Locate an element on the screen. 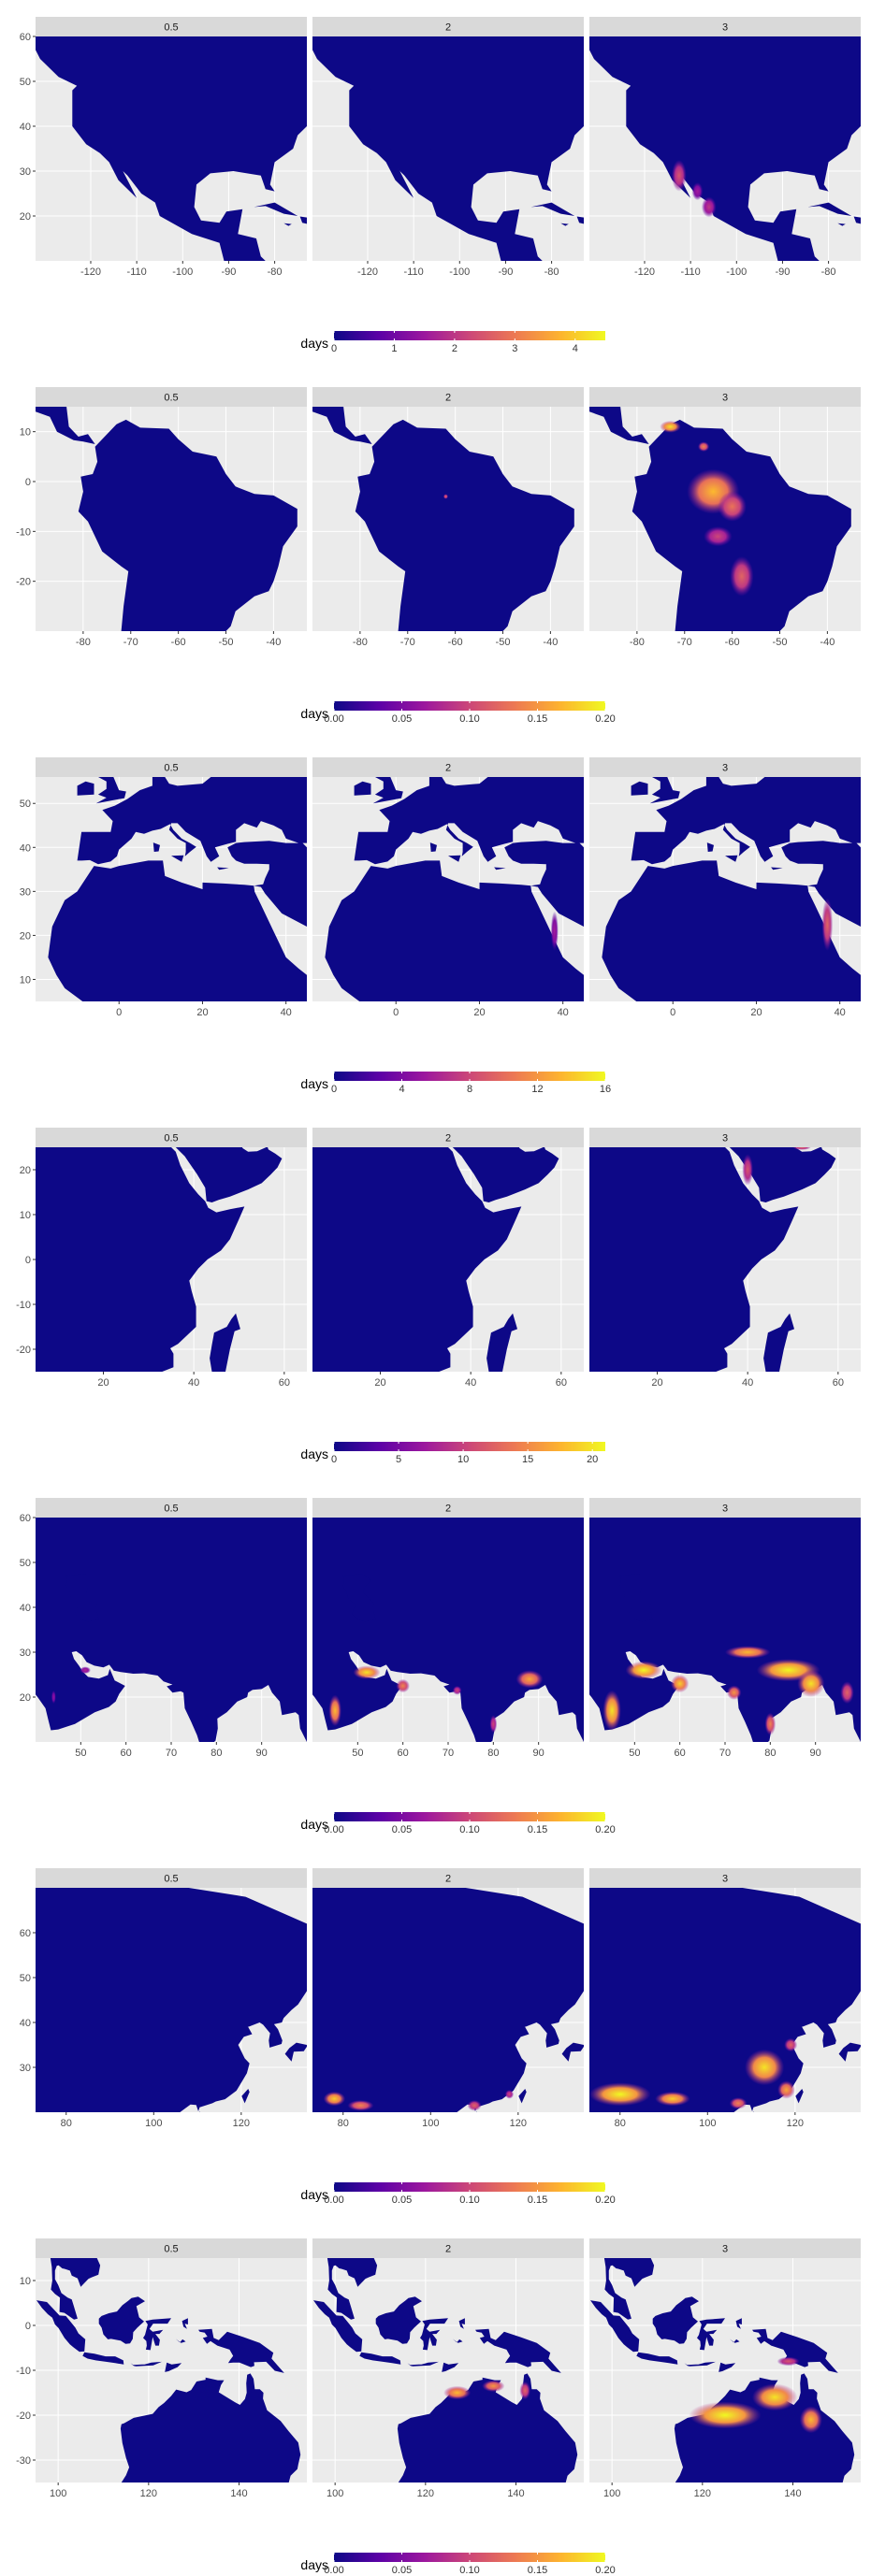 The width and height of the screenshot is (871, 2576). facet-panel-europe-north-africa-0.5: 0.5 0 20 40 is located at coordinates (171, 888).